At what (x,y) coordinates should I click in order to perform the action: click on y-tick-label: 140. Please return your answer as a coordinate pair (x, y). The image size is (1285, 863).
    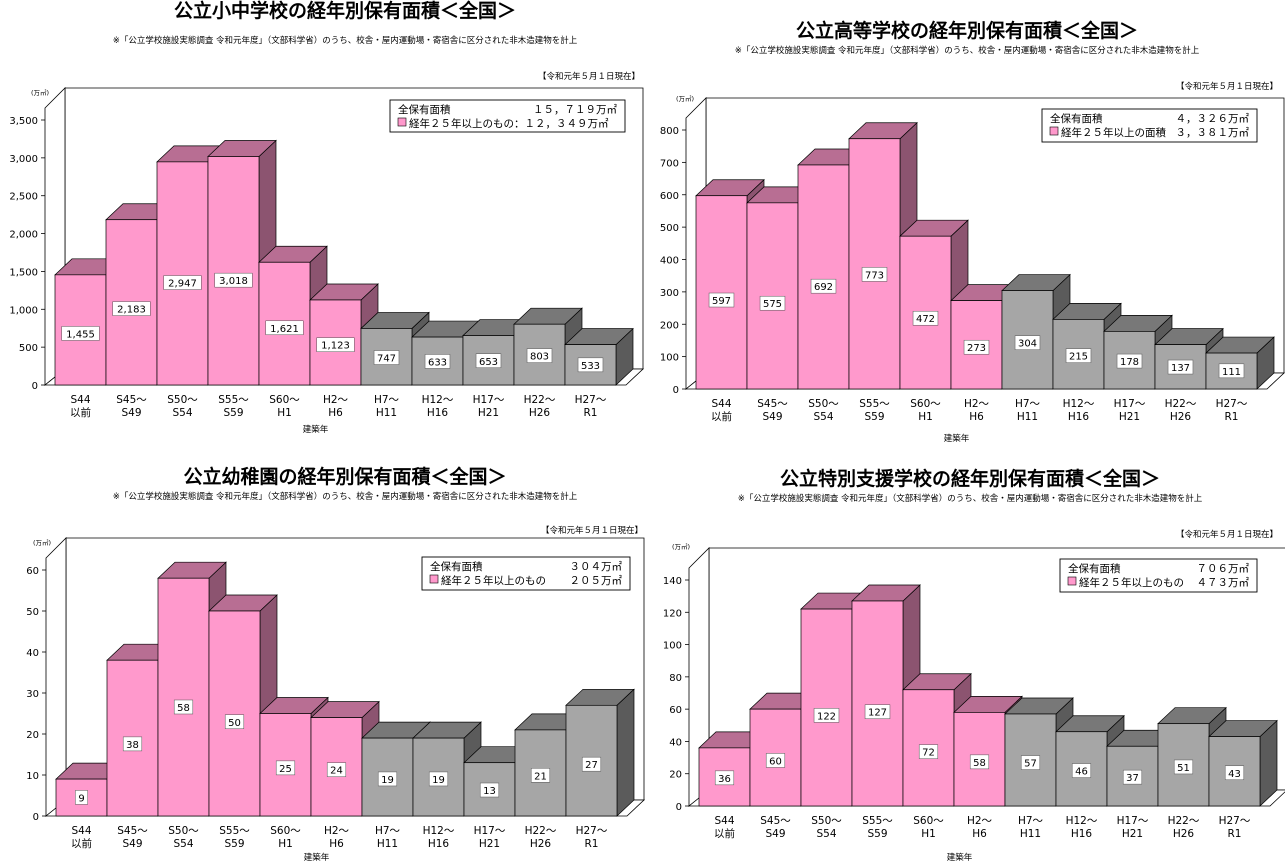
    Looking at the image, I should click on (672, 581).